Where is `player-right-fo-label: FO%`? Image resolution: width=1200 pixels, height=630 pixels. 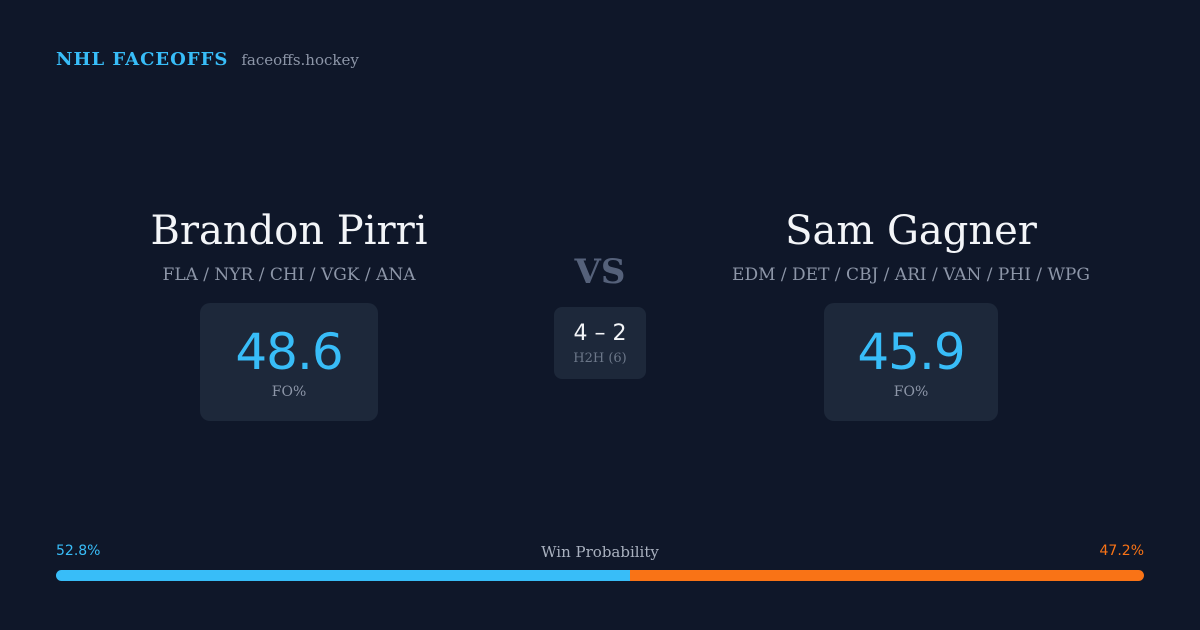
player-right-fo-label: FO% is located at coordinates (911, 392).